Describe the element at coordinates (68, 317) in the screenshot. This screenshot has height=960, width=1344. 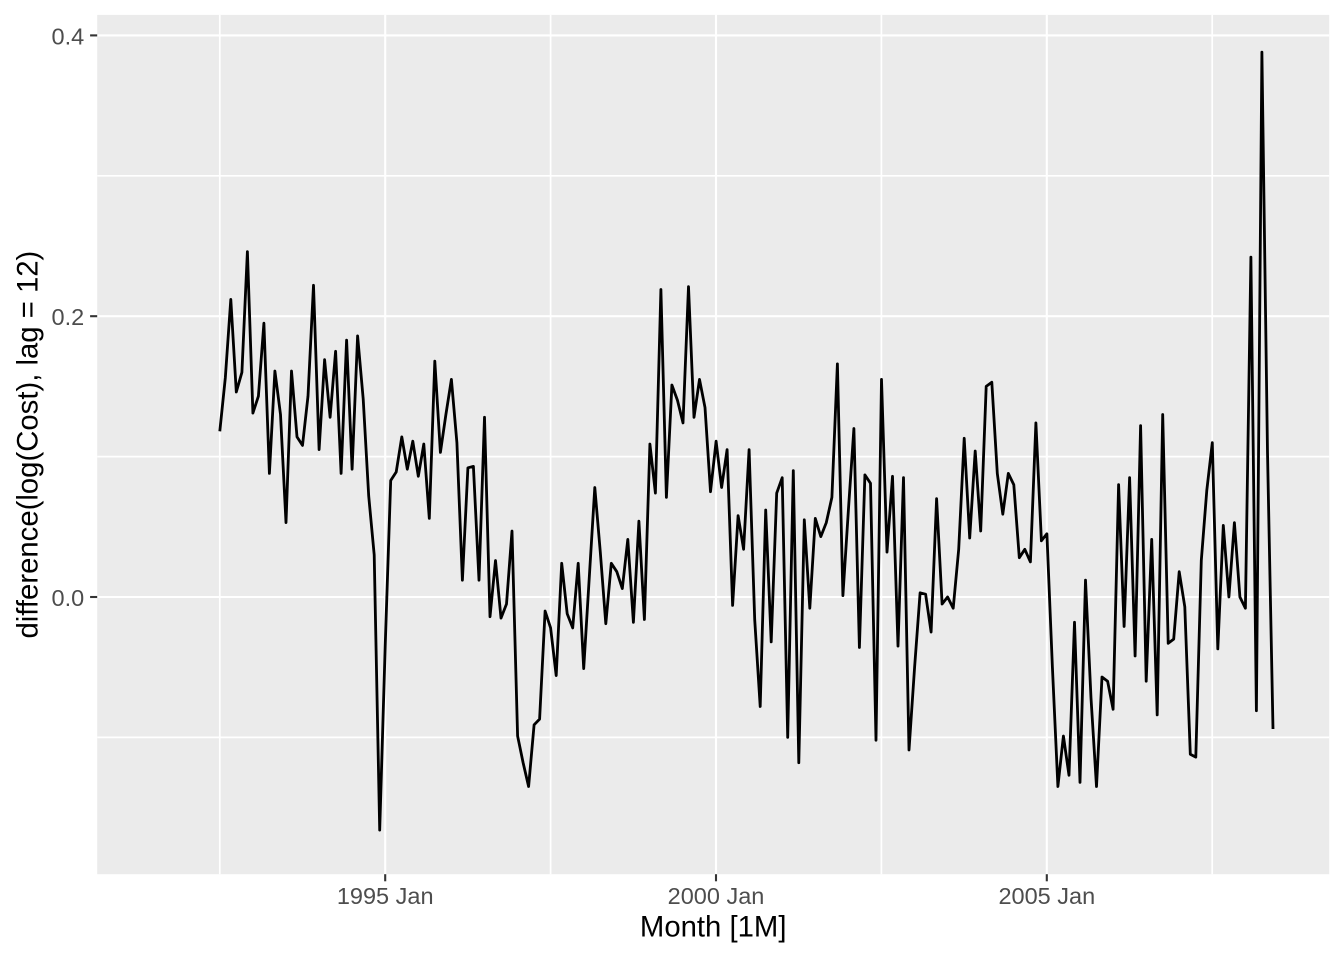
I see `svg-text: 0.2` at that location.